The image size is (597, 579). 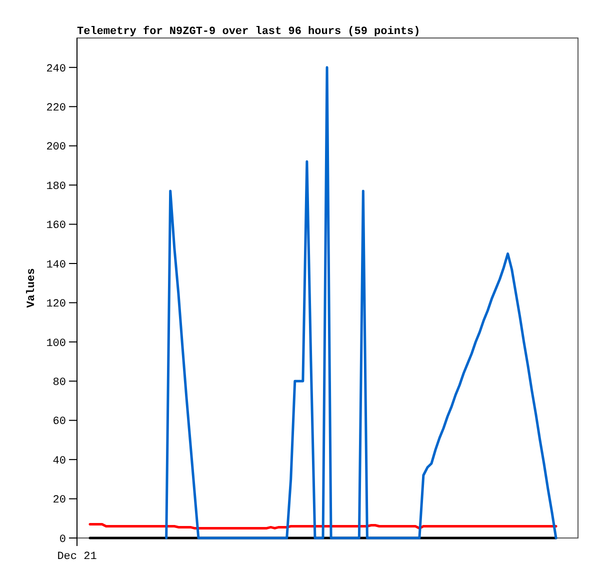 I want to click on y-tick-label: 220, so click(x=56, y=108).